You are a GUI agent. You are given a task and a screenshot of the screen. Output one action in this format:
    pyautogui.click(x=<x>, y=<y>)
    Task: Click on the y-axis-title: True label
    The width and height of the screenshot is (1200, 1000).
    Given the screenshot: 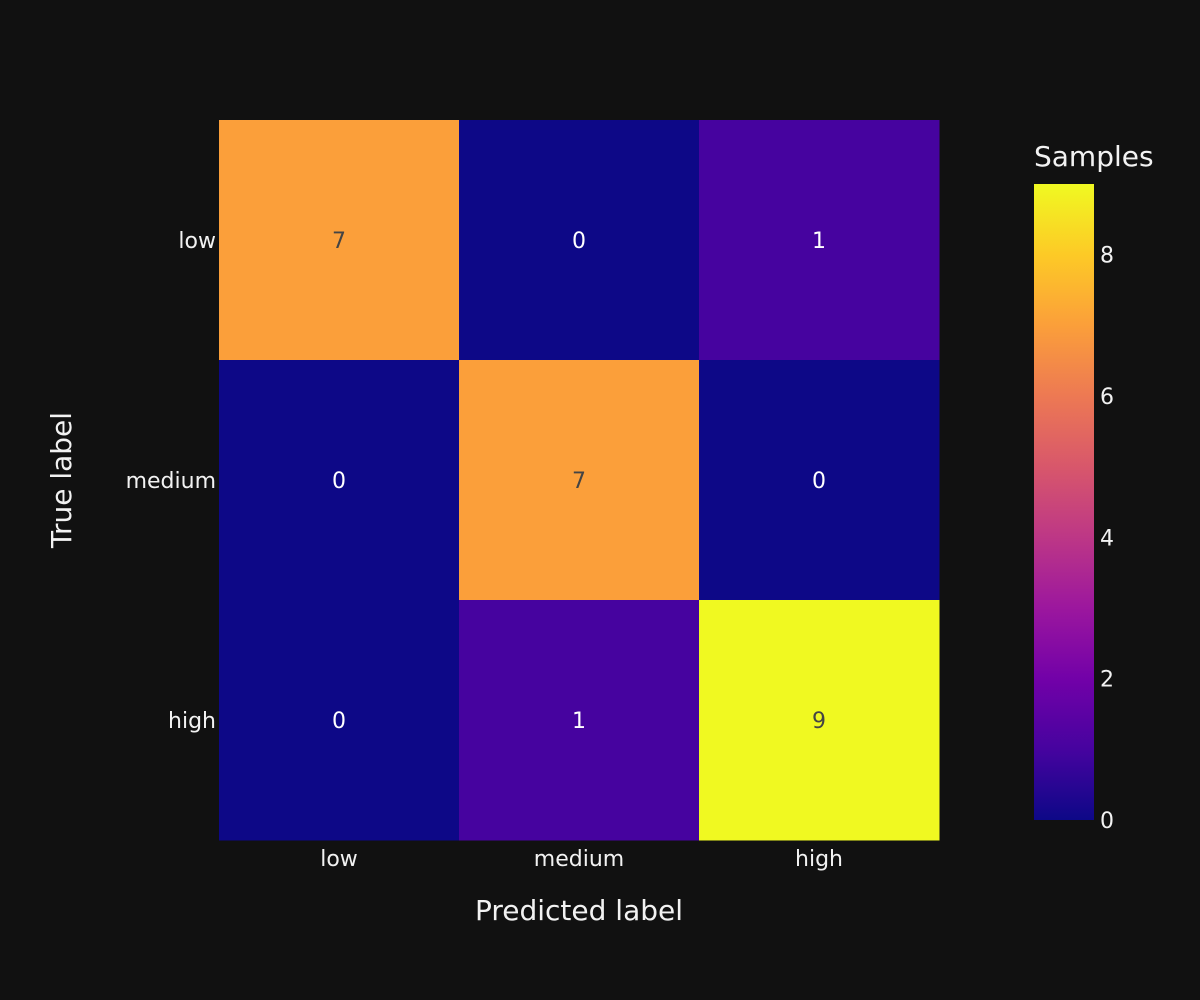 What is the action you would take?
    pyautogui.click(x=61, y=480)
    